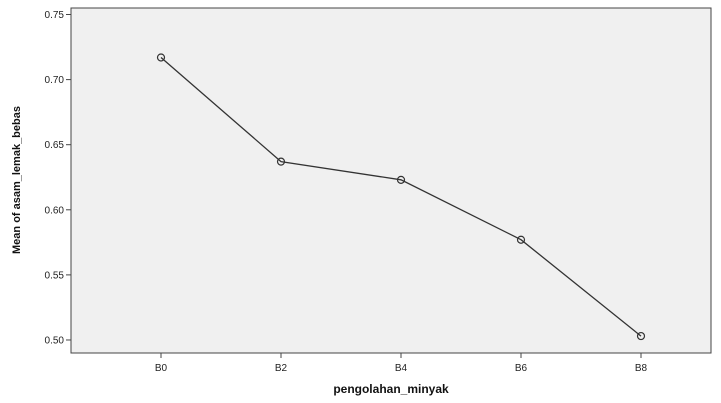 The width and height of the screenshot is (721, 403). What do you see at coordinates (401, 368) in the screenshot?
I see `x-tick-label: B4` at bounding box center [401, 368].